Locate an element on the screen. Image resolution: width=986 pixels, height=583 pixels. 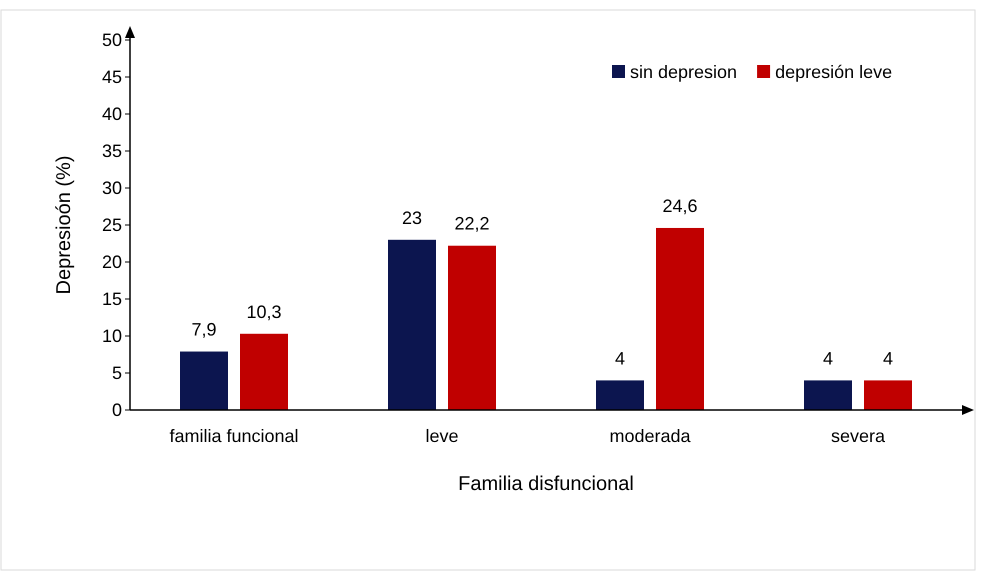
x-axis-title: Familia disfuncional is located at coordinates (546, 484).